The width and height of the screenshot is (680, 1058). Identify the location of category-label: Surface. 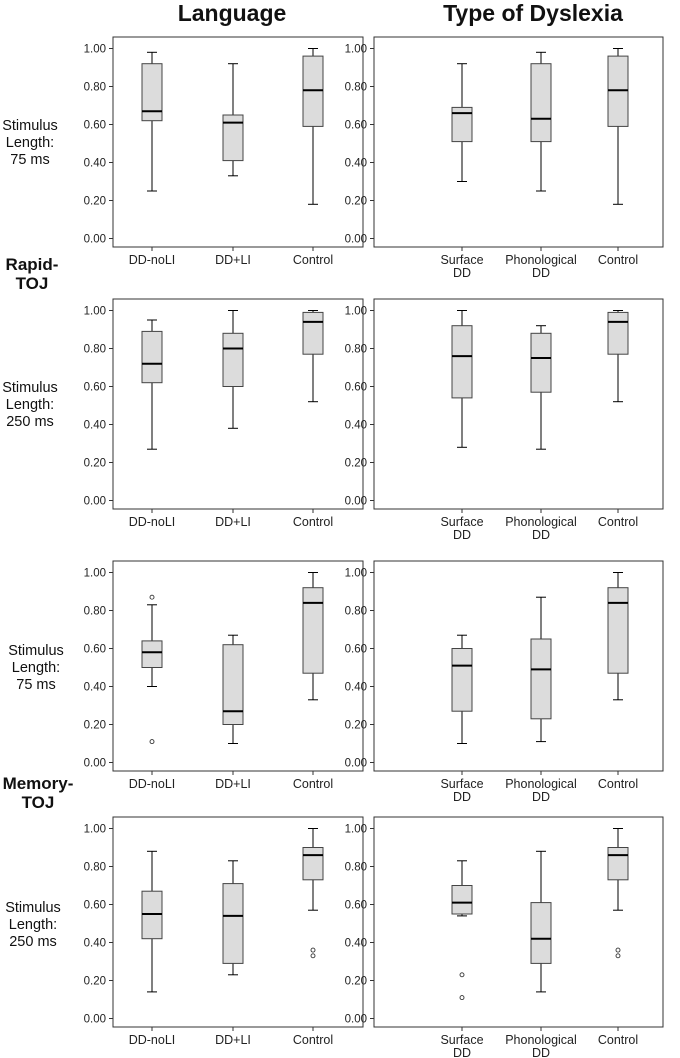
(461, 260).